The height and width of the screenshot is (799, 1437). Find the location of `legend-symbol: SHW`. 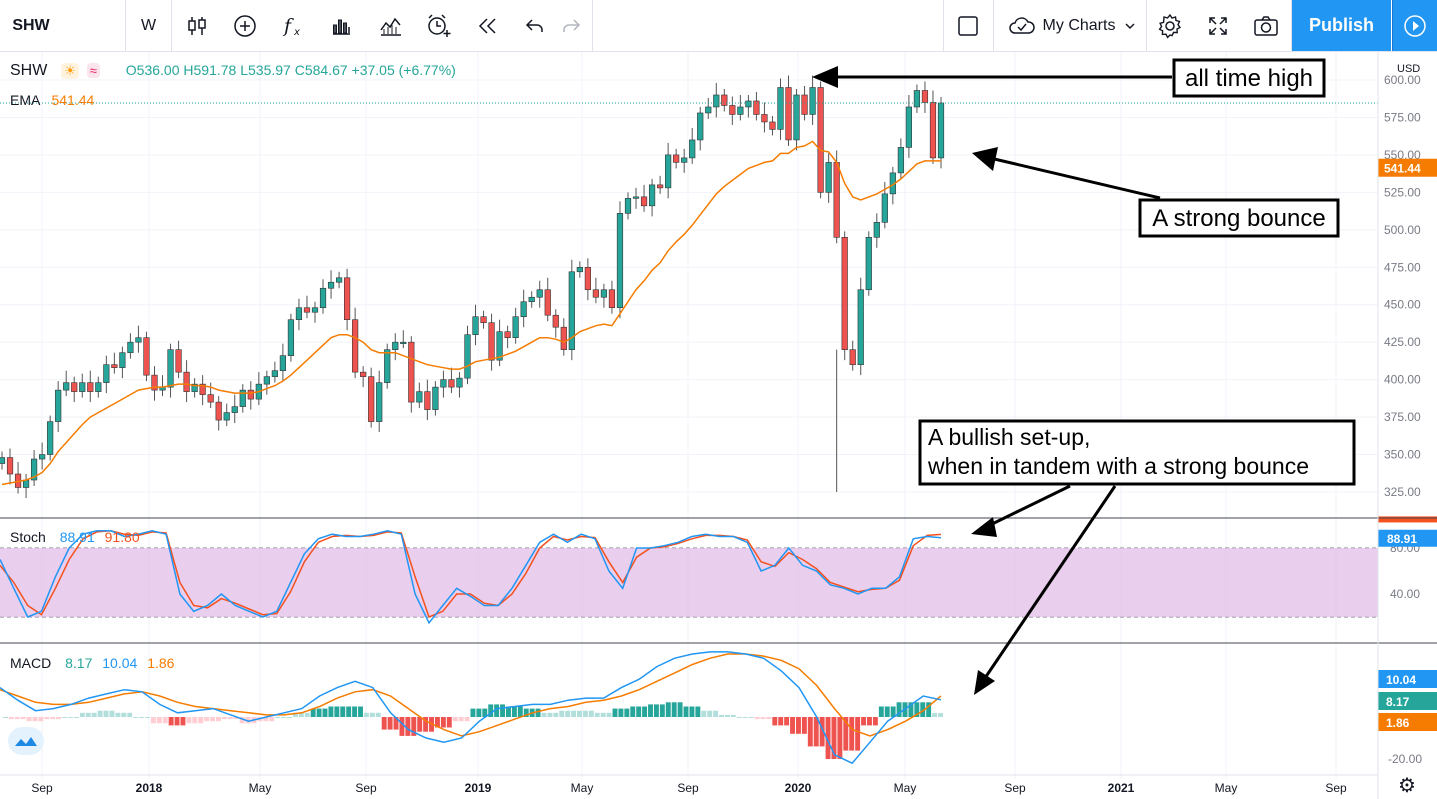

legend-symbol: SHW is located at coordinates (29, 70).